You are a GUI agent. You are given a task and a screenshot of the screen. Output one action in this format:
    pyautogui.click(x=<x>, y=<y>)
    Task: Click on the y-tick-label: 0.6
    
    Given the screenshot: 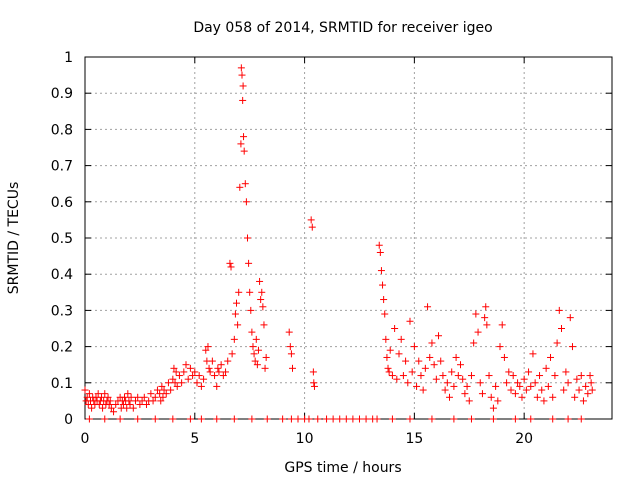 What is the action you would take?
    pyautogui.click(x=62, y=203)
    